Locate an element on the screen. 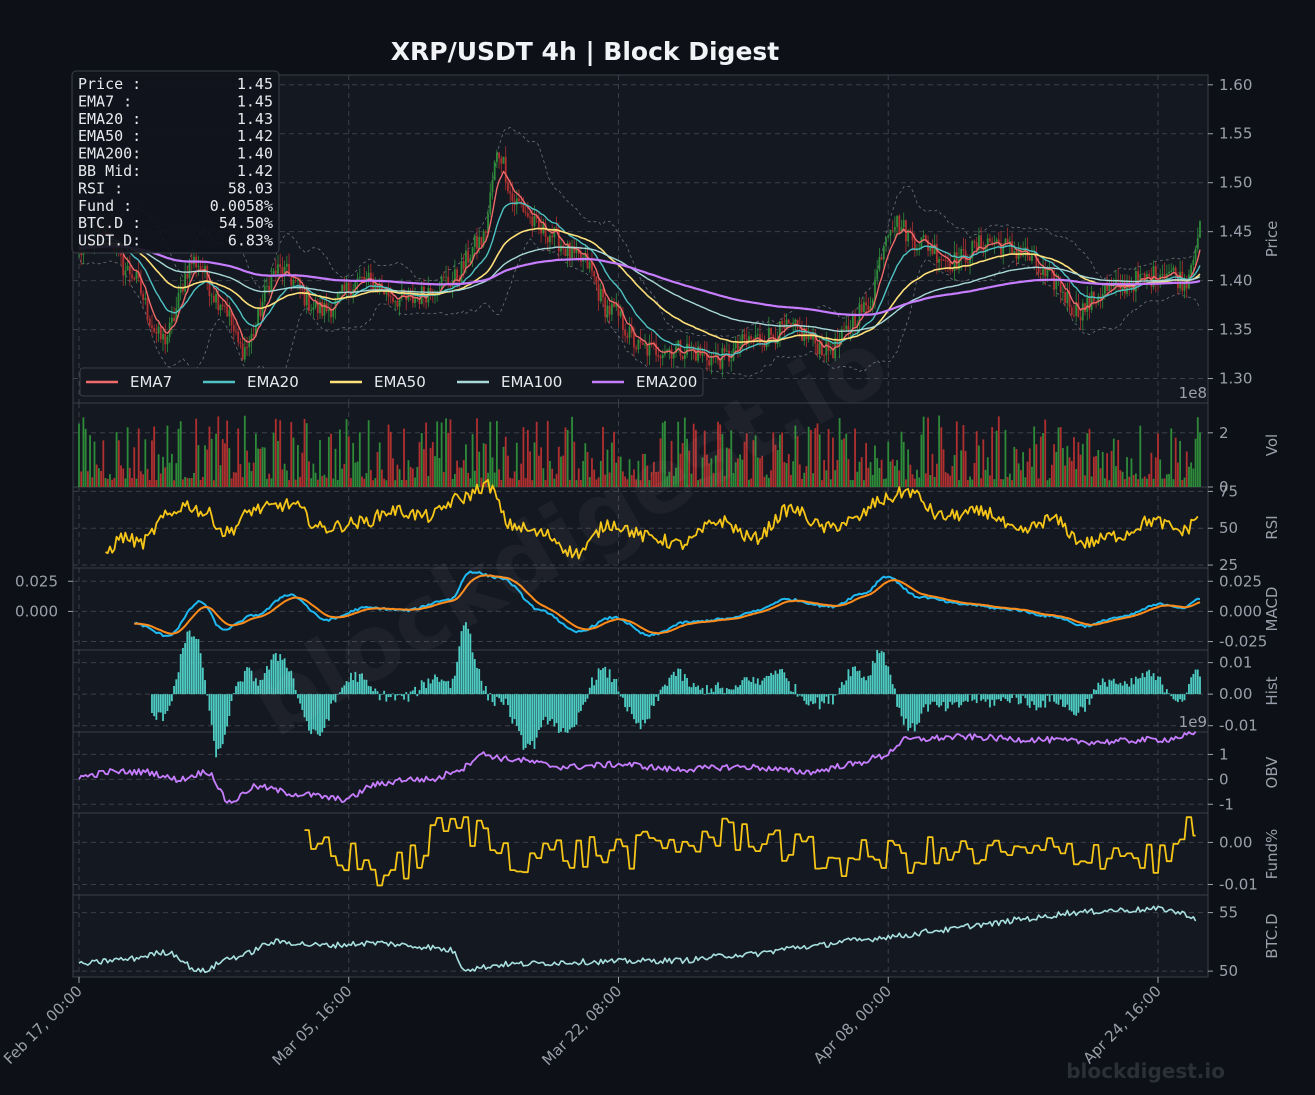 This screenshot has height=1095, width=1315. obv-ylabel: OBV is located at coordinates (1272, 772).